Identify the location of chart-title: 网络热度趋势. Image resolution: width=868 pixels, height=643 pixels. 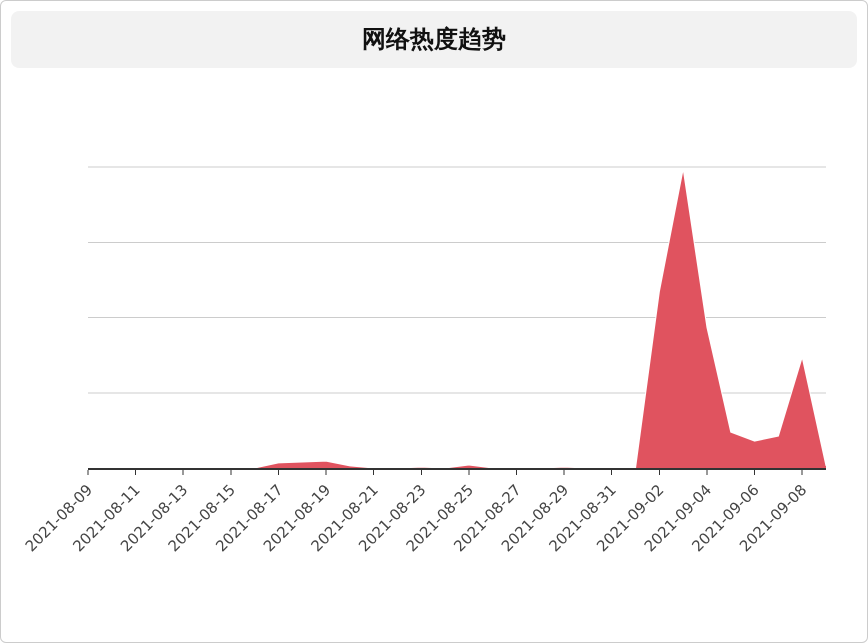
(434, 39).